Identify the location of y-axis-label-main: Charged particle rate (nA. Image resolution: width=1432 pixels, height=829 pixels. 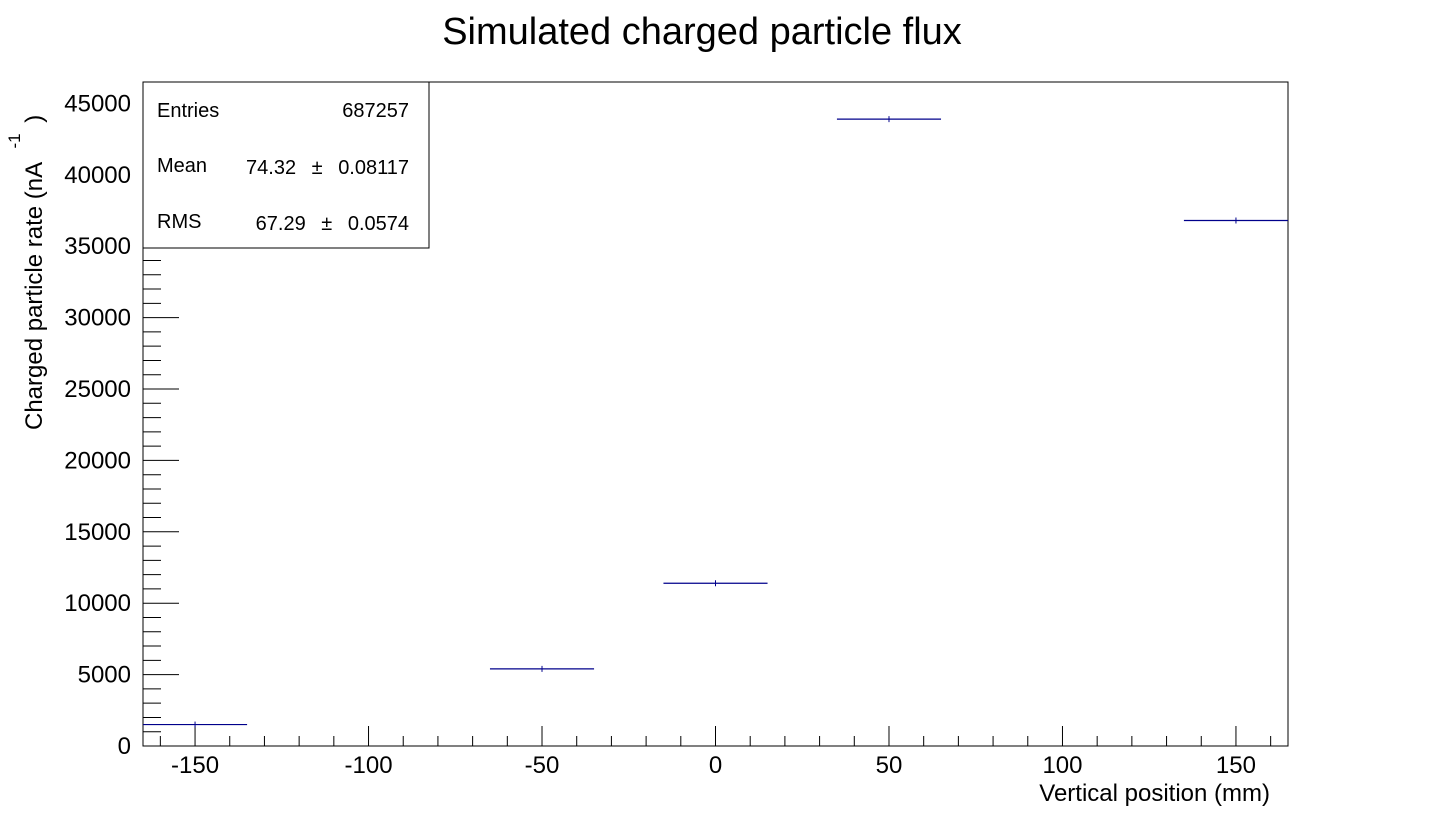
(34, 296).